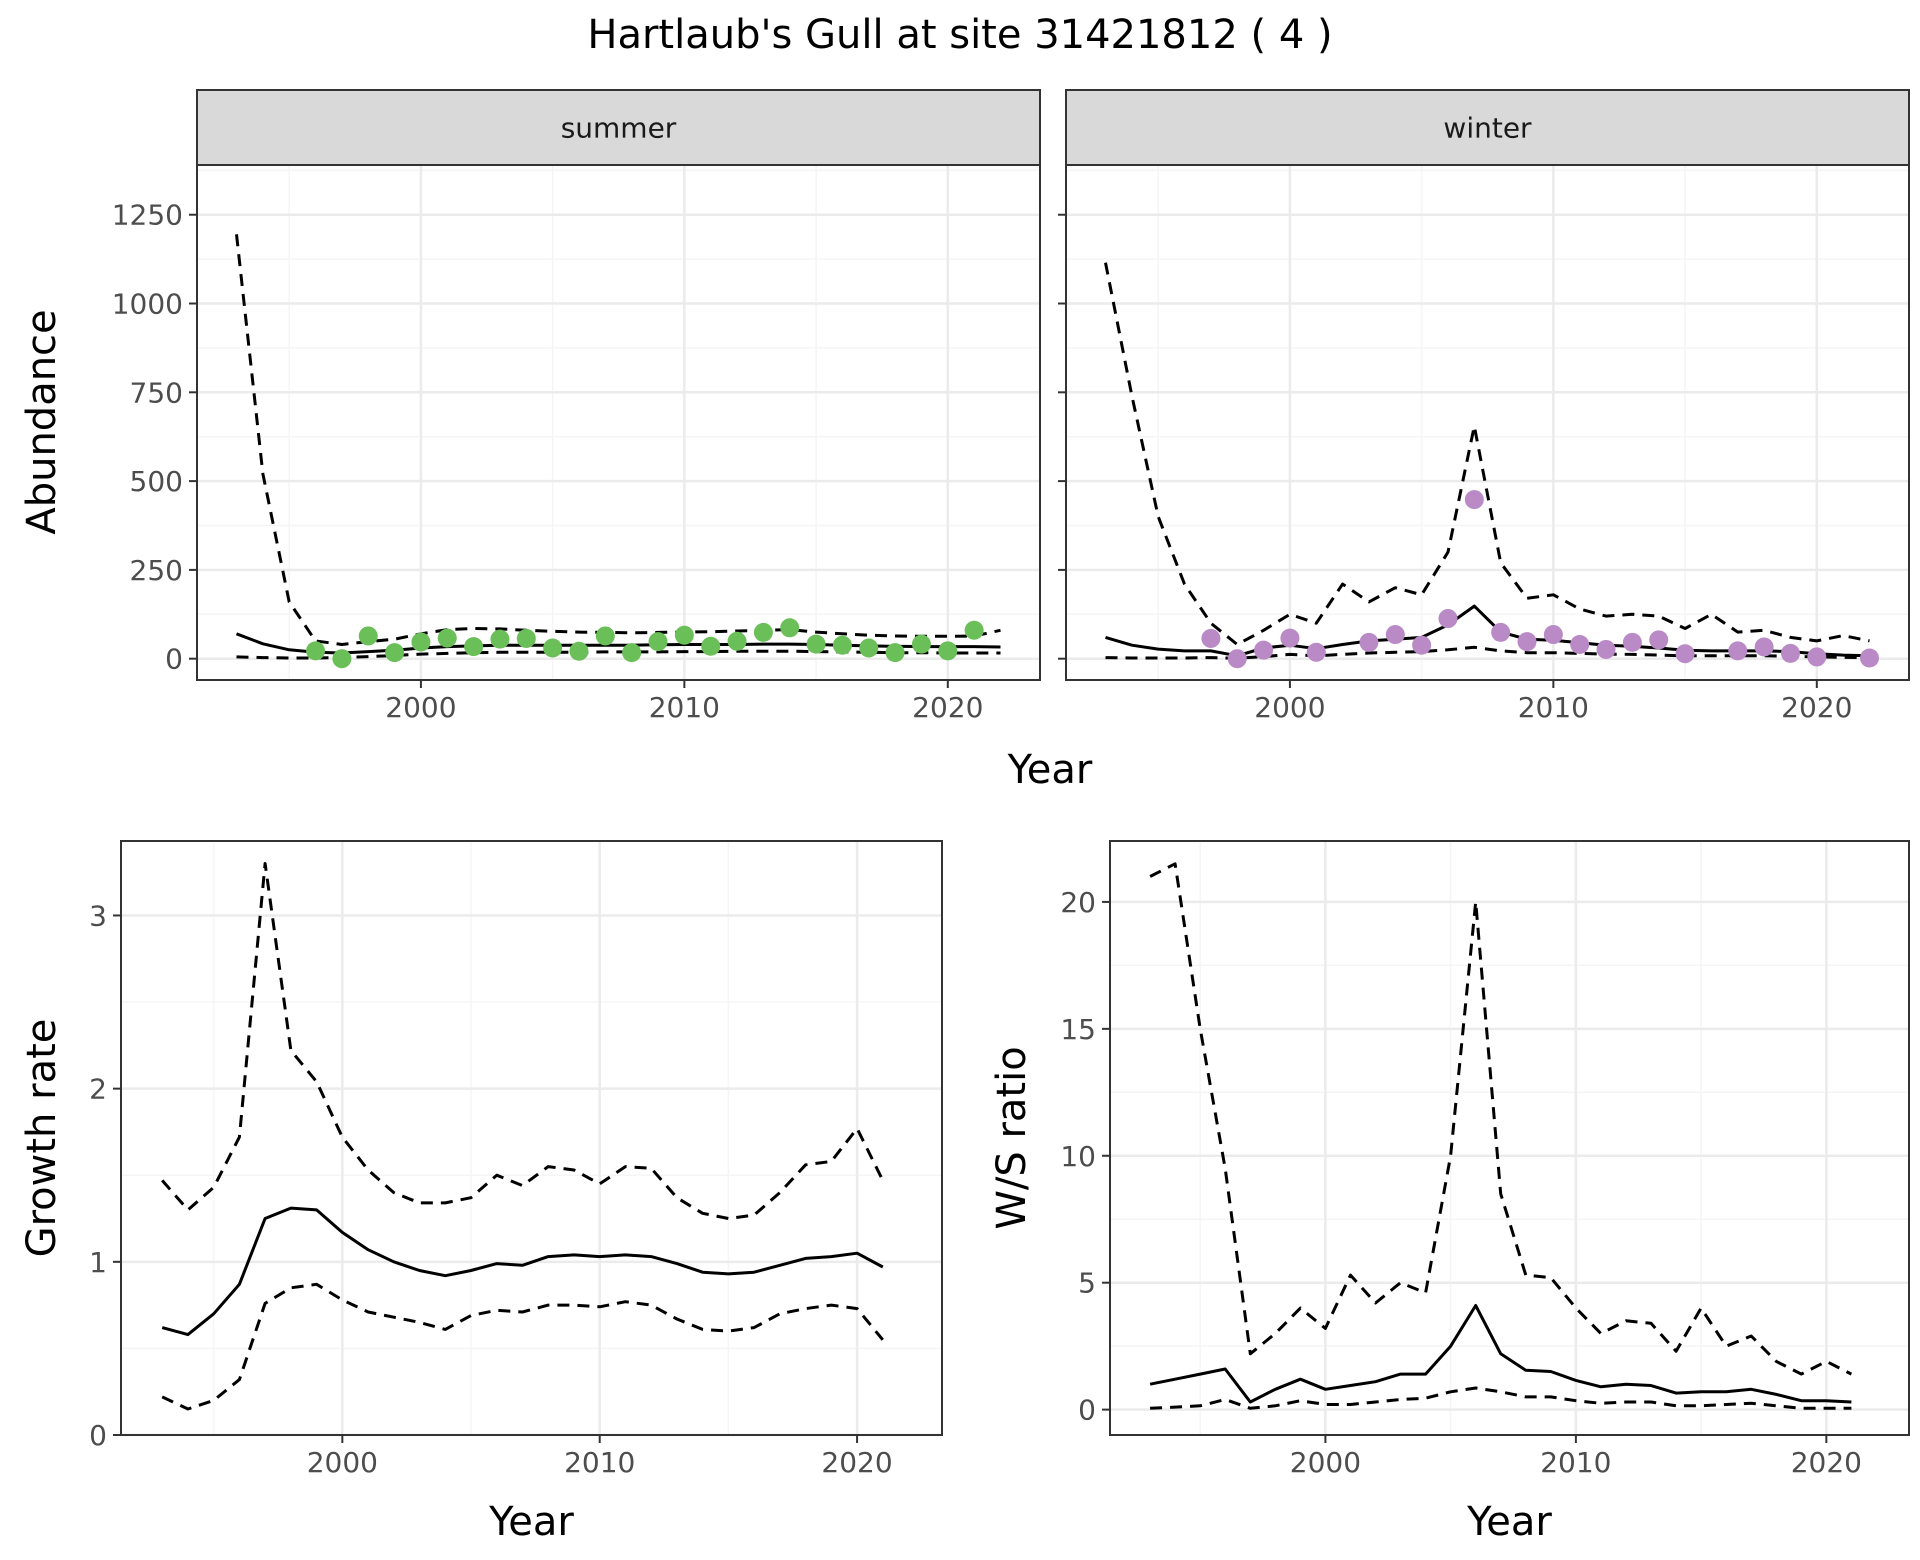  I want to click on ws-ratio-x-tick-label: 2020, so click(1826, 1462).